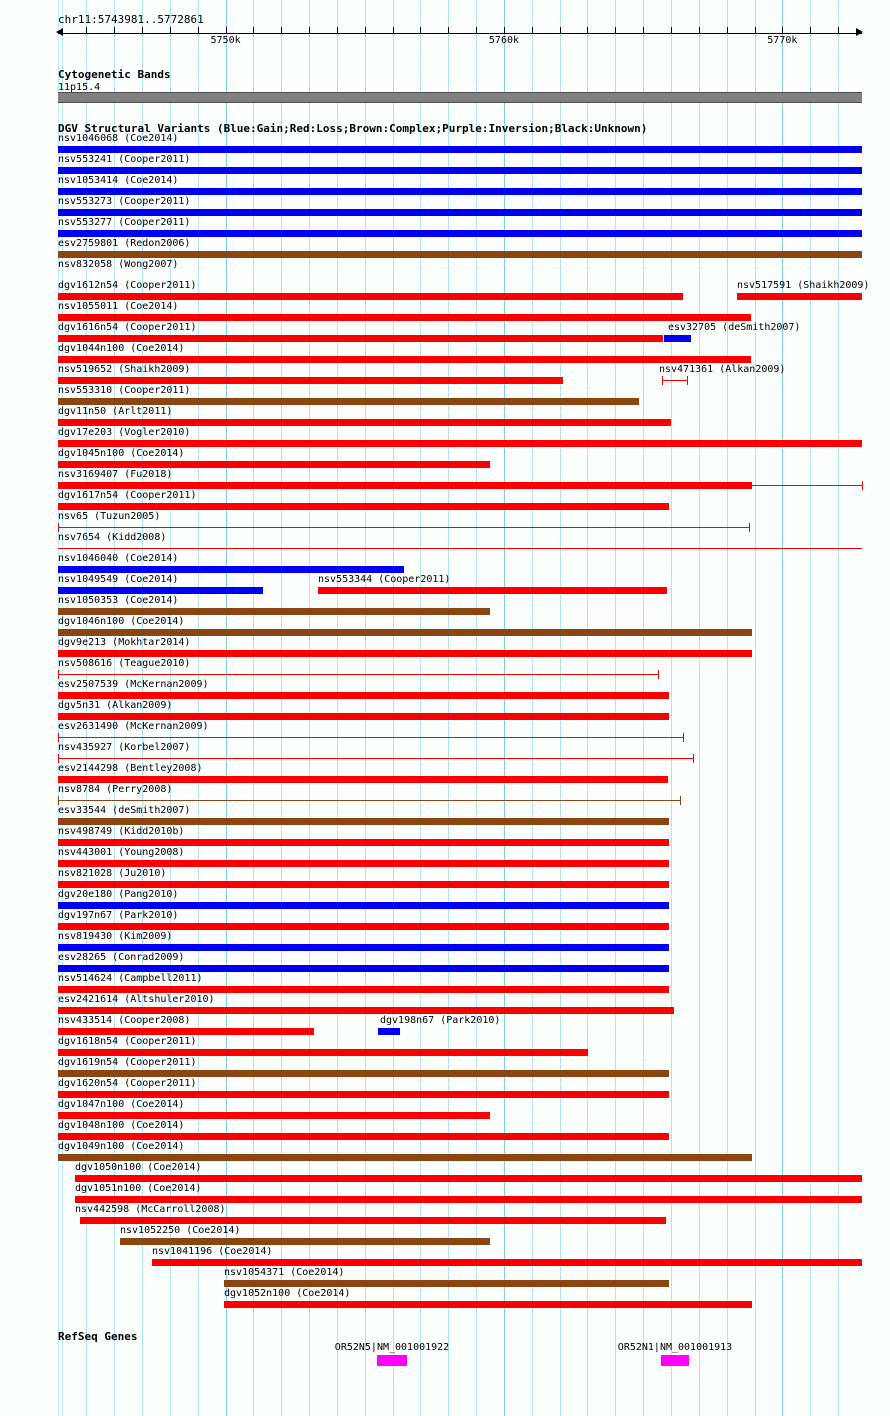 This screenshot has height=1416, width=890. What do you see at coordinates (124, 243) in the screenshot?
I see `variant-label: esv2759801 (Redon2006)` at bounding box center [124, 243].